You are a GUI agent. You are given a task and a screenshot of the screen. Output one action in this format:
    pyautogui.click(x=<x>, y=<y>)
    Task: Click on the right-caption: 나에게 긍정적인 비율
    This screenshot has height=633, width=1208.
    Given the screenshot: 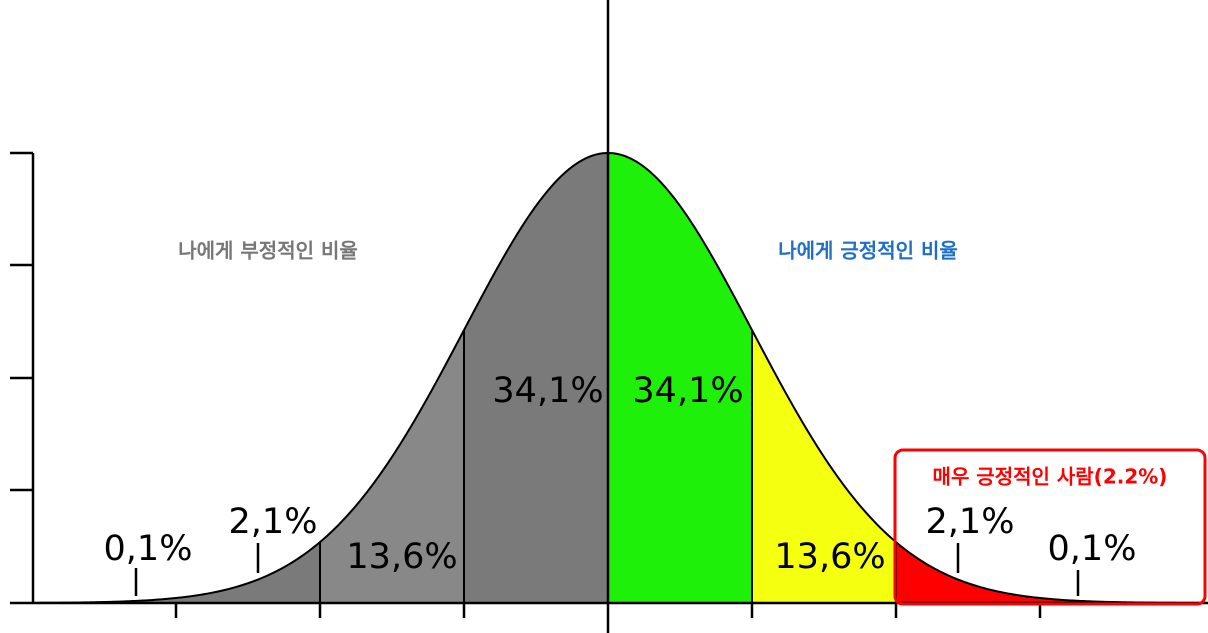 What is the action you would take?
    pyautogui.click(x=868, y=251)
    